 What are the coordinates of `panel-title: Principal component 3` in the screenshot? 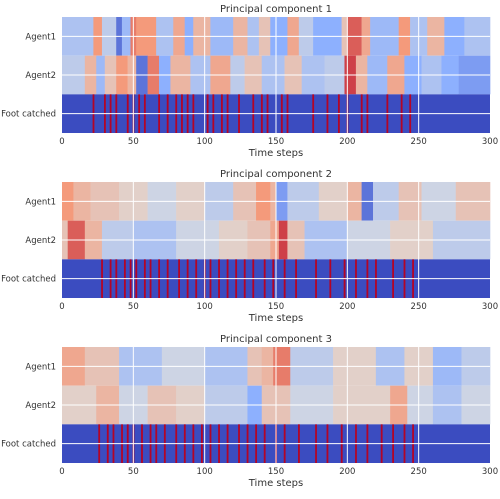 It's located at (276, 339).